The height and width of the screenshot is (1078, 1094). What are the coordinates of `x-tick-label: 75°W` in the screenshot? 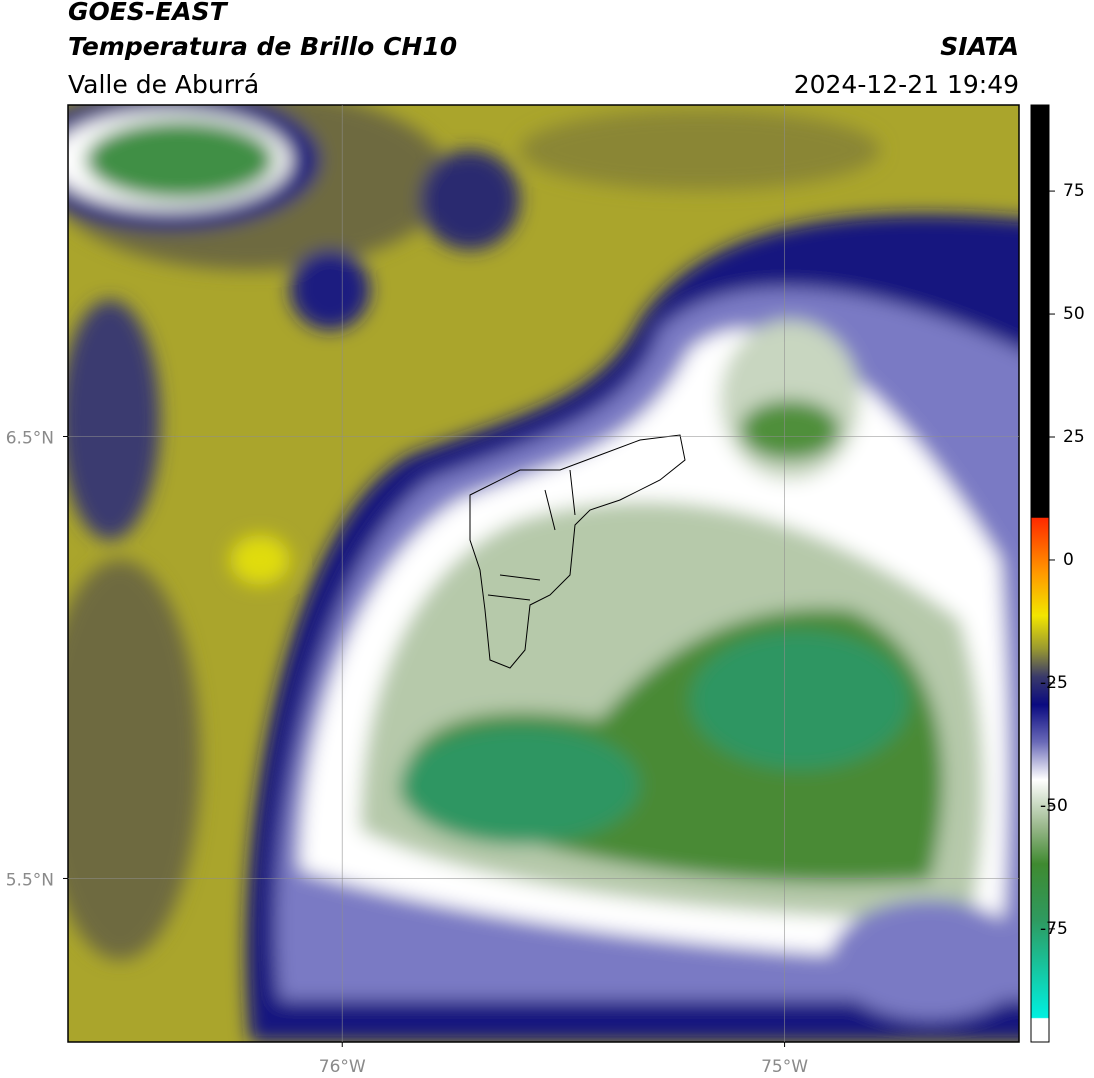 It's located at (784, 1067).